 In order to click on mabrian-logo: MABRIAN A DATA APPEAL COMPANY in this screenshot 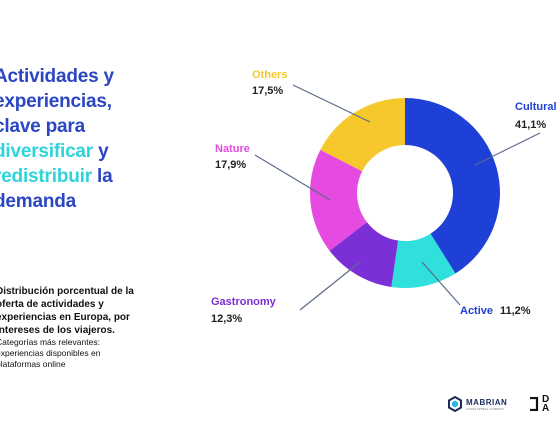, I will do `click(482, 404)`.